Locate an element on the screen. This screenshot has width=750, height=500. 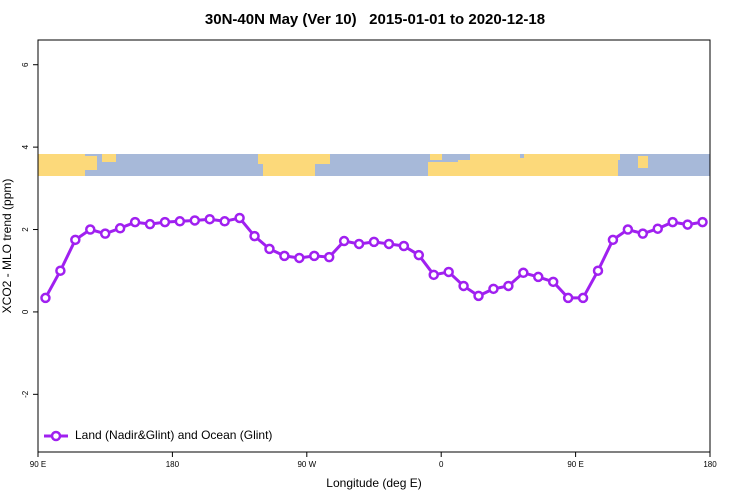
x-tick-label: 90 W is located at coordinates (306, 464).